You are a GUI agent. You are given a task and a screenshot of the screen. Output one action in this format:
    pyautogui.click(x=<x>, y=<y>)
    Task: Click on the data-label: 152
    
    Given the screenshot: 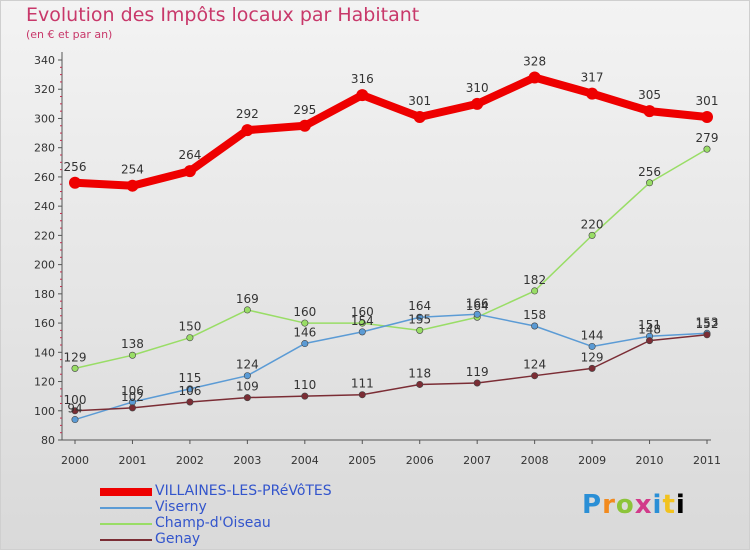 What is the action you would take?
    pyautogui.click(x=707, y=324)
    